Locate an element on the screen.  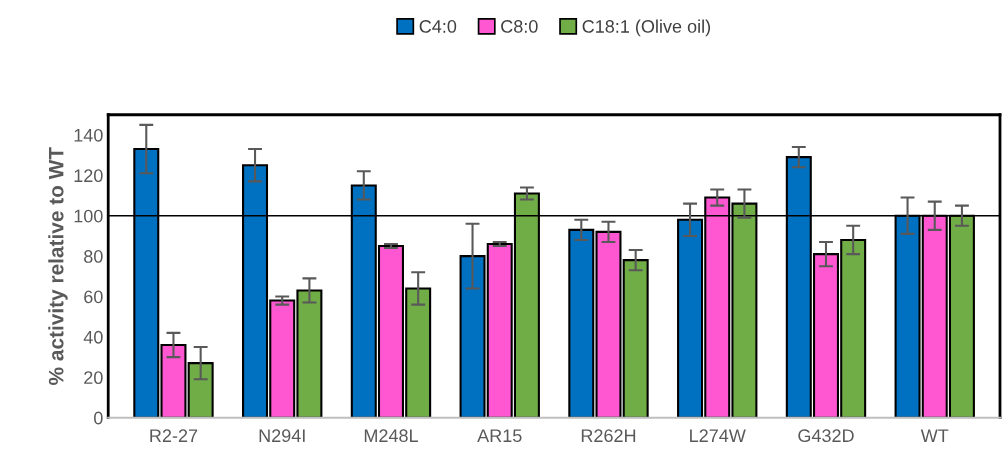
x-tick-label: N294I is located at coordinates (282, 436).